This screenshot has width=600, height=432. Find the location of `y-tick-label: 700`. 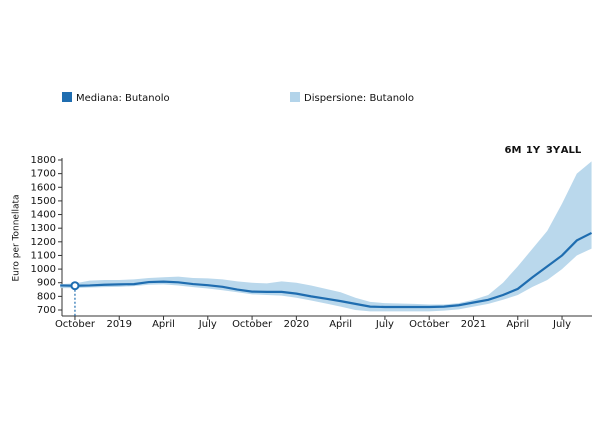

y-tick-label: 700 is located at coordinates (46, 310).